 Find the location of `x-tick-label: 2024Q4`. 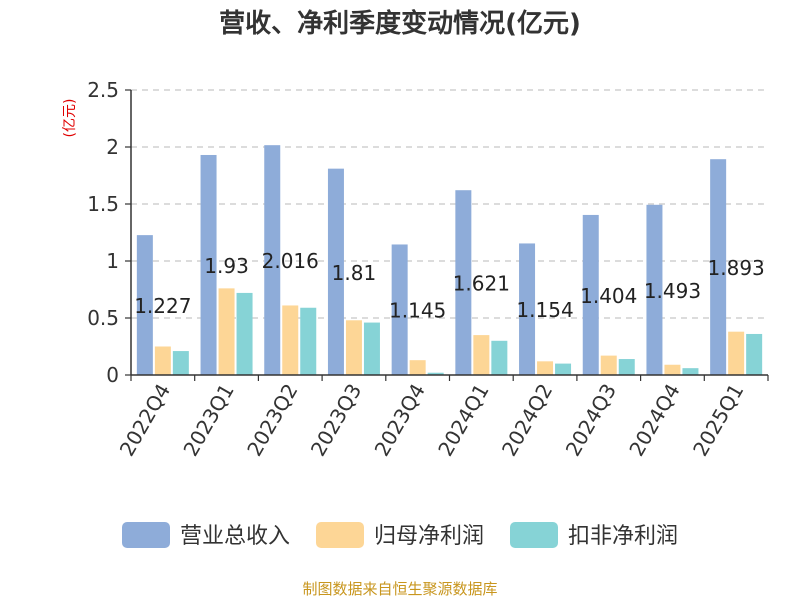

x-tick-label: 2024Q4 is located at coordinates (654, 420).